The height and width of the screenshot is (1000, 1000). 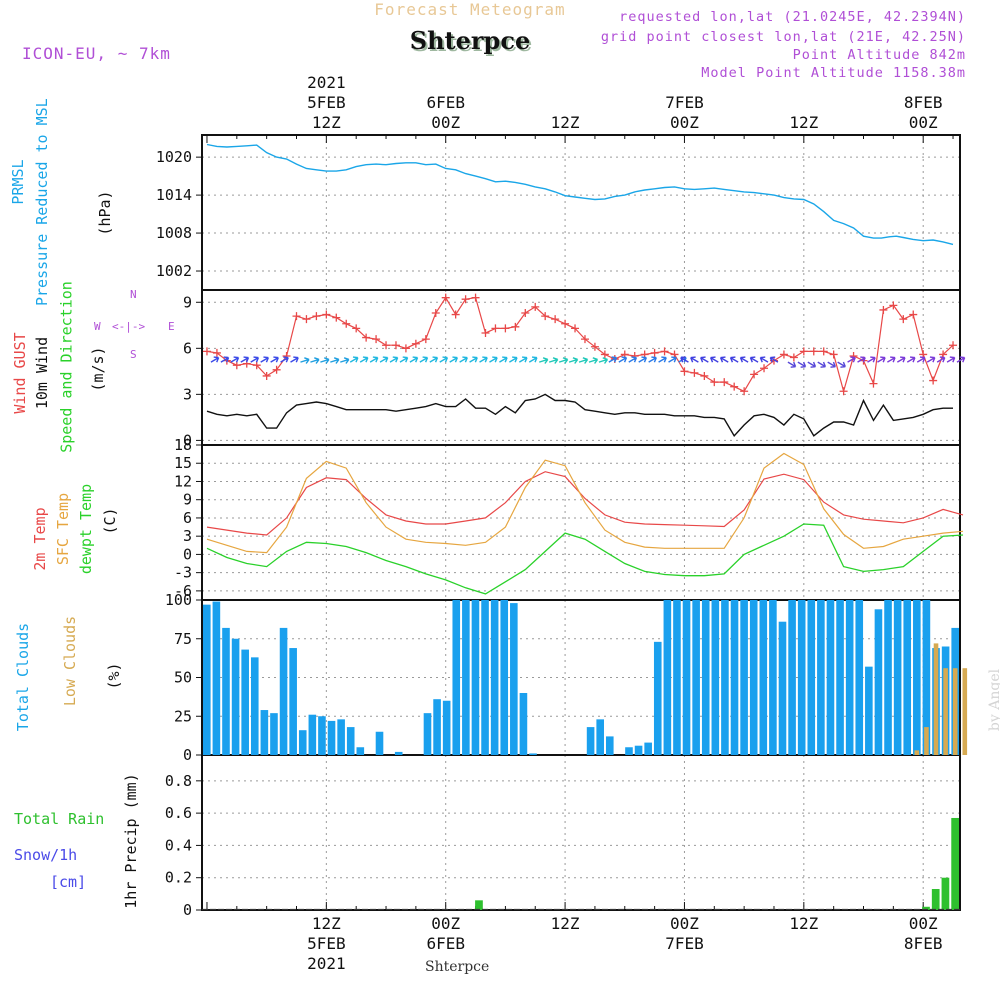 I want to click on y-tick-label: 12, so click(x=183, y=481).